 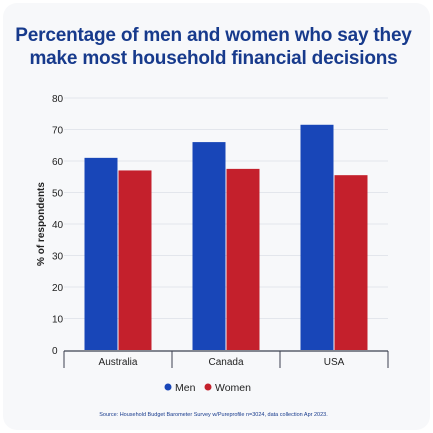 What do you see at coordinates (55, 351) in the screenshot?
I see `y-tick-label: 0` at bounding box center [55, 351].